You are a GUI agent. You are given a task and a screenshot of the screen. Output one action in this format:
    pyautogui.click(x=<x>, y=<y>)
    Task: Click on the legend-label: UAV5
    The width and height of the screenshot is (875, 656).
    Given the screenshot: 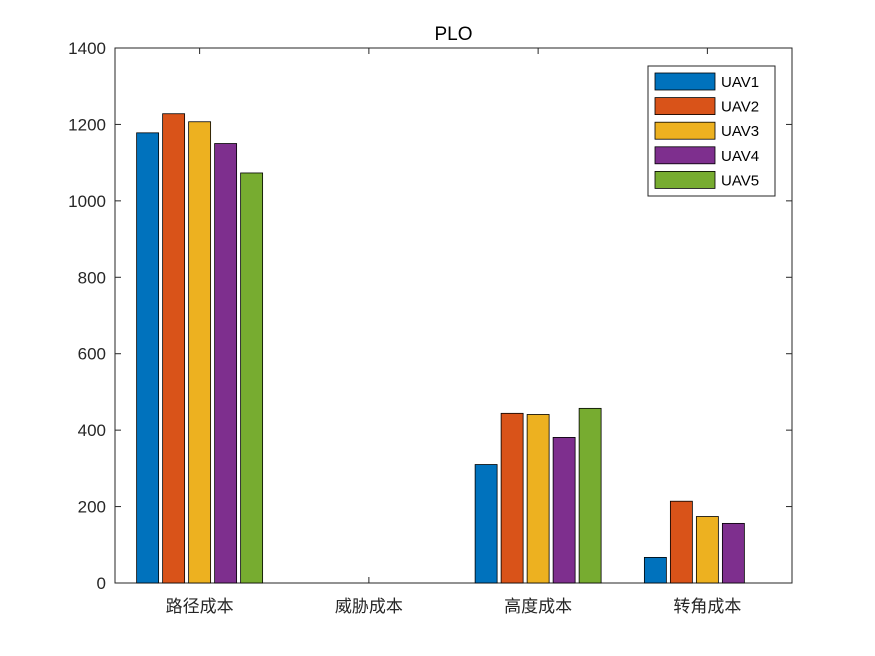 What is the action you would take?
    pyautogui.click(x=740, y=180)
    